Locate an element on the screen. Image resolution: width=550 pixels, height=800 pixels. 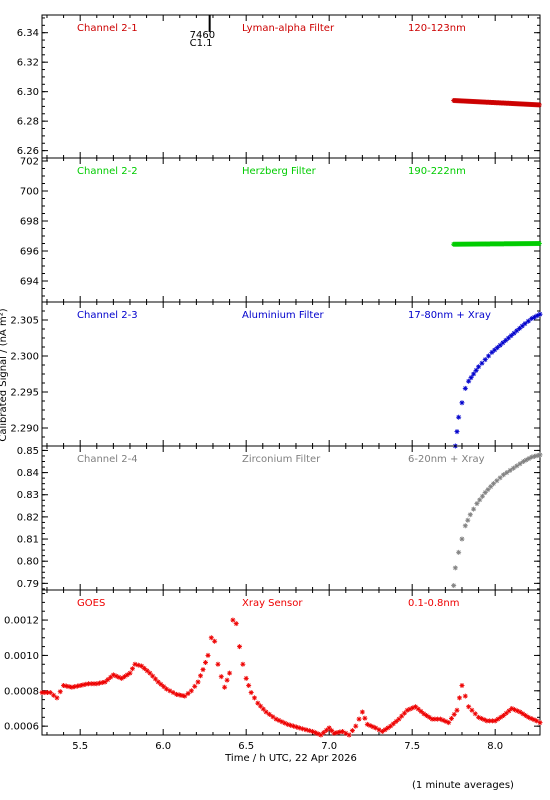
panel-channel-label: Channel 2-2 is located at coordinates (107, 171).